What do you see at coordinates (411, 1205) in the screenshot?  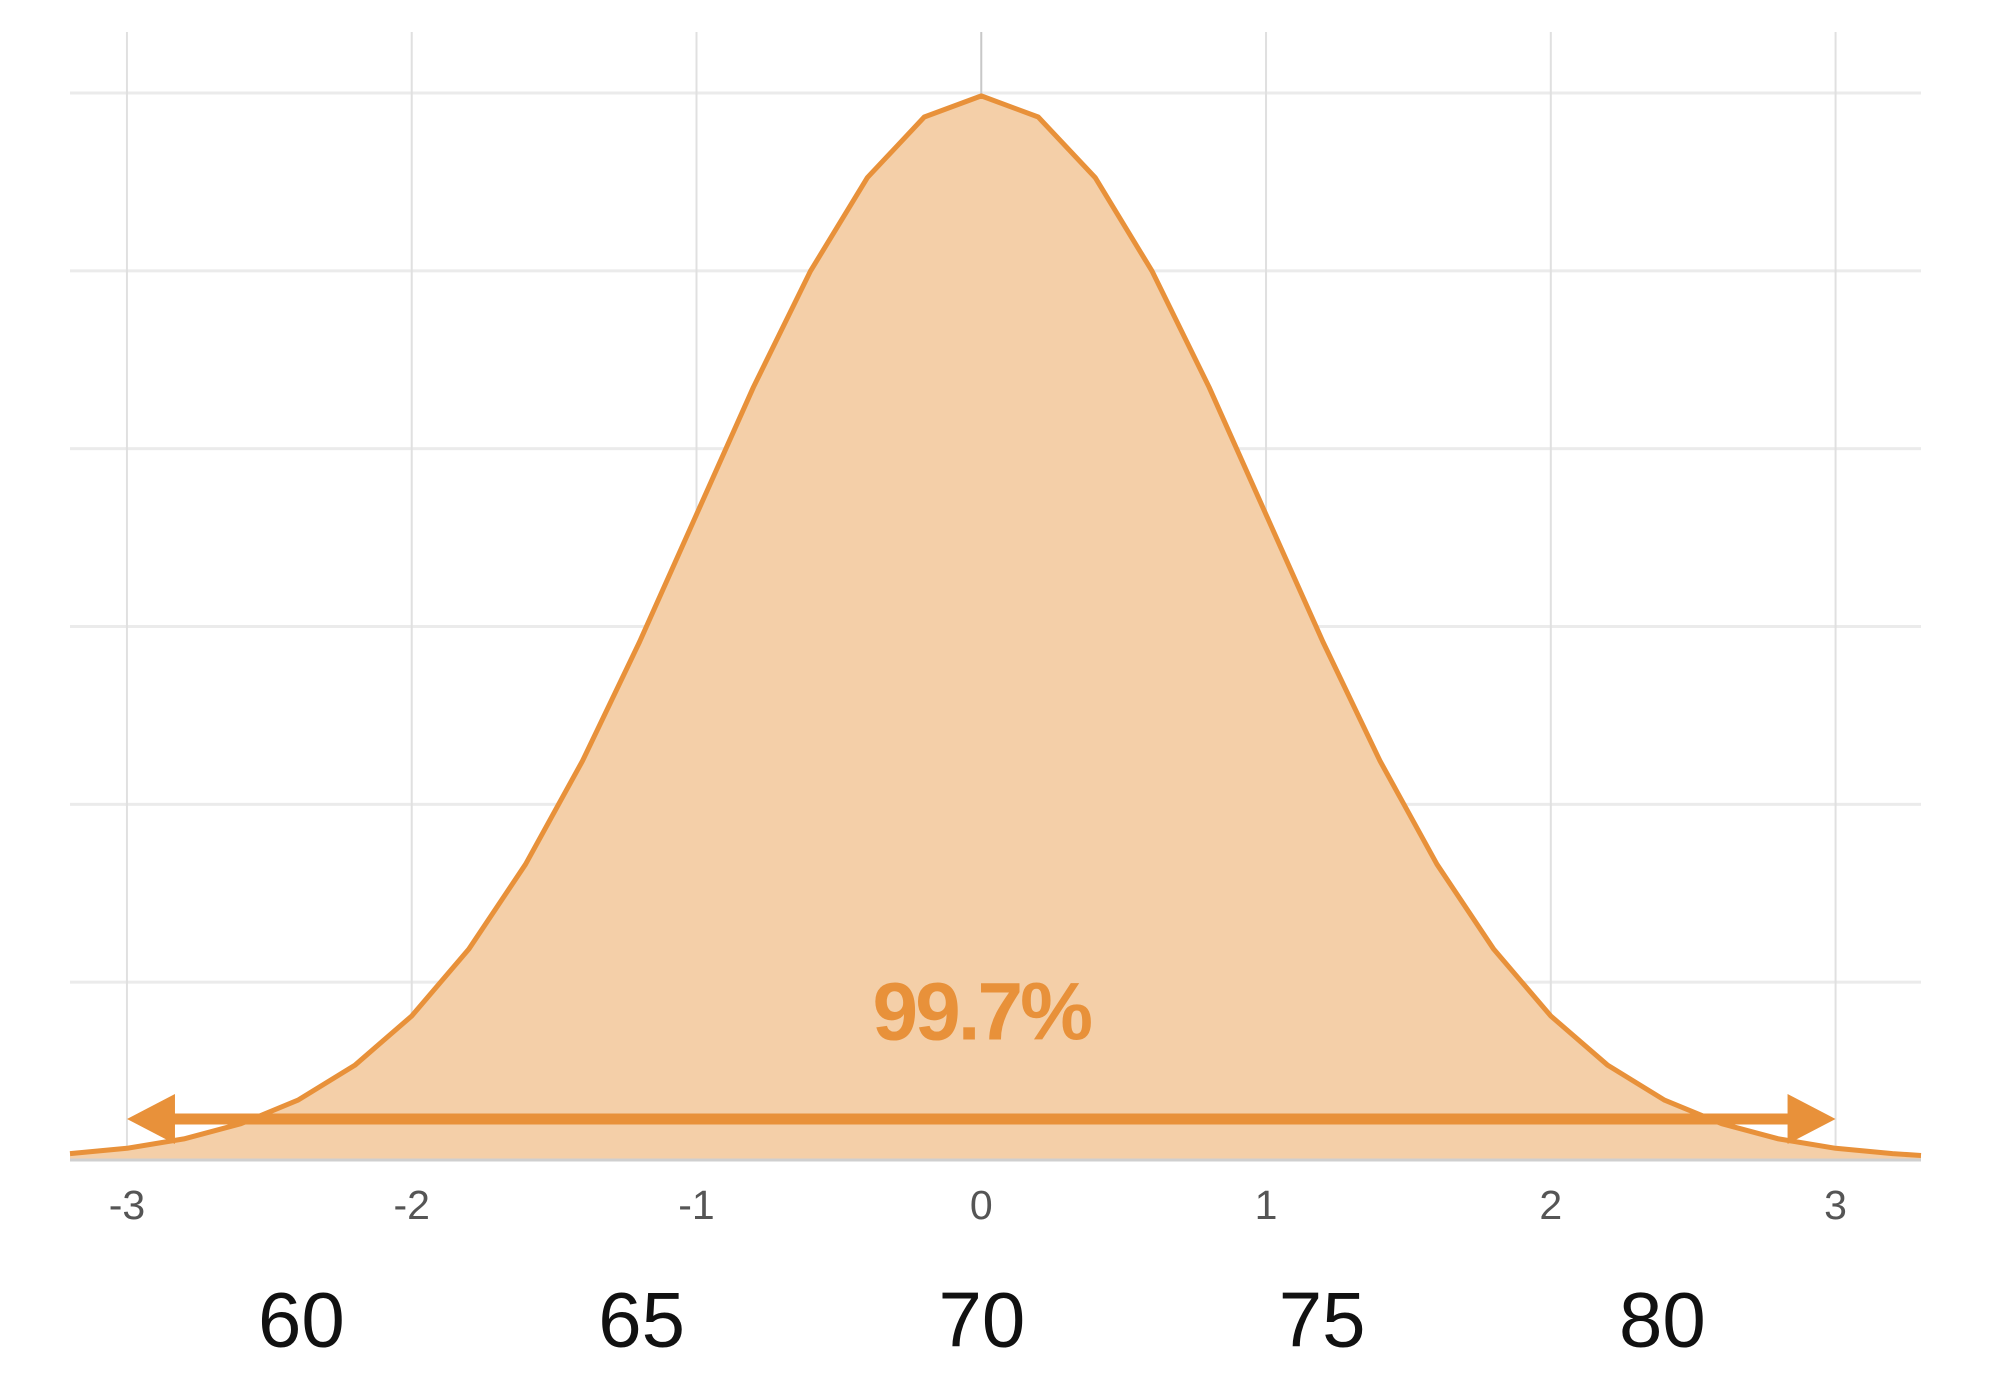 I see `x-tick-label: -2` at bounding box center [411, 1205].